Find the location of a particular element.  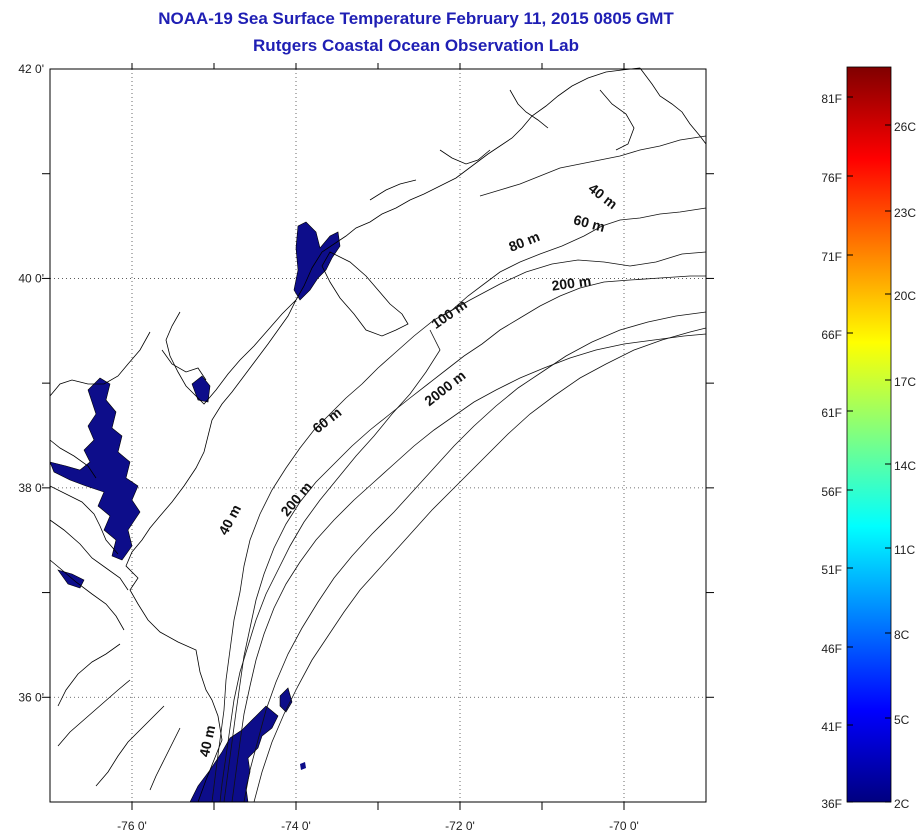

colorbar-label-f: 71F is located at coordinates (831, 257).